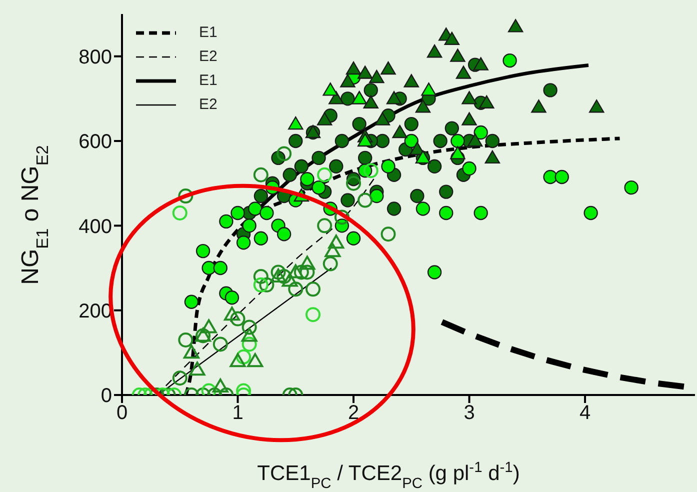 Image resolution: width=697 pixels, height=492 pixels. I want to click on x-tick-label: 1, so click(238, 413).